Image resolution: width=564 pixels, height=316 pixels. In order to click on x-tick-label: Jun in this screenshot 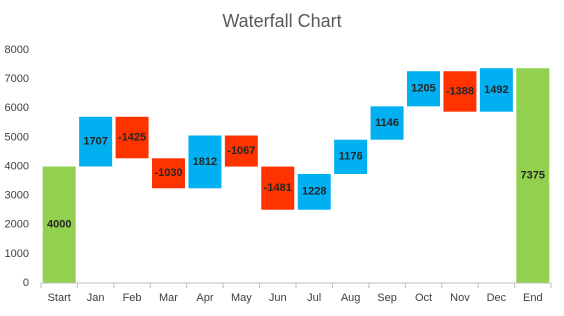, I will do `click(278, 298)`.